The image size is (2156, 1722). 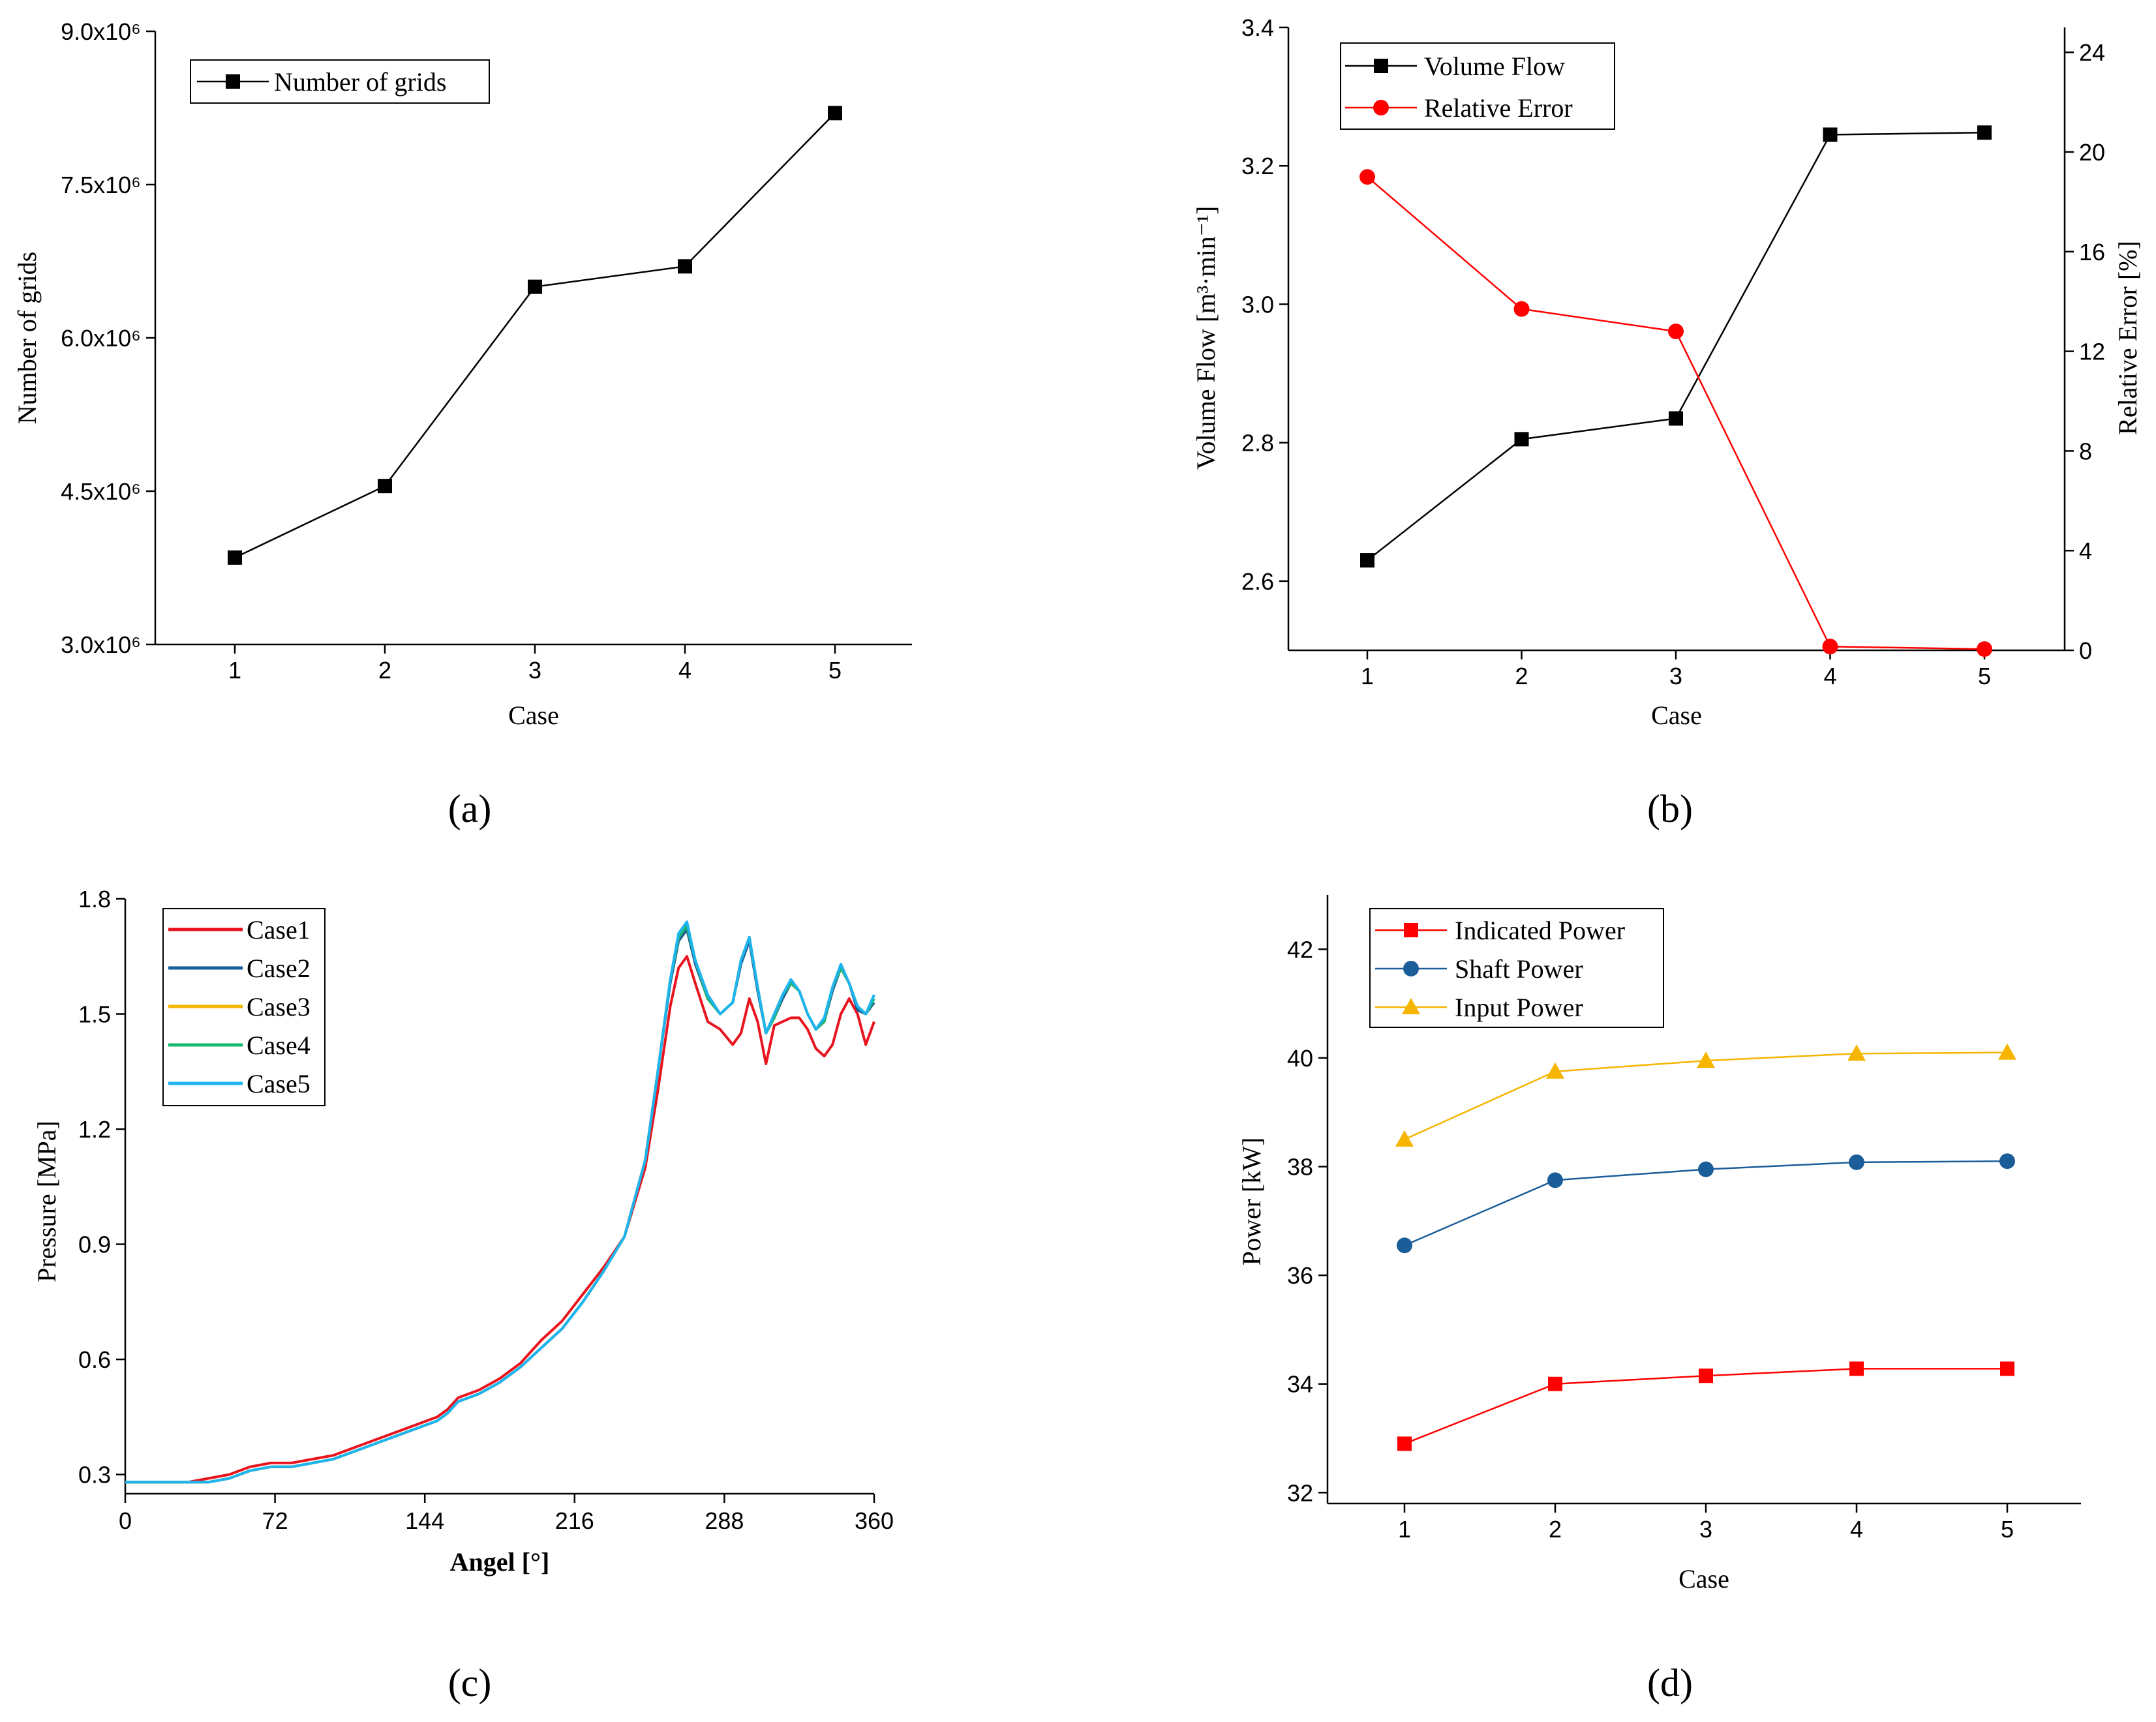 What do you see at coordinates (101, 185) in the screenshot?
I see `y-tick-label: 7.5x10⁶` at bounding box center [101, 185].